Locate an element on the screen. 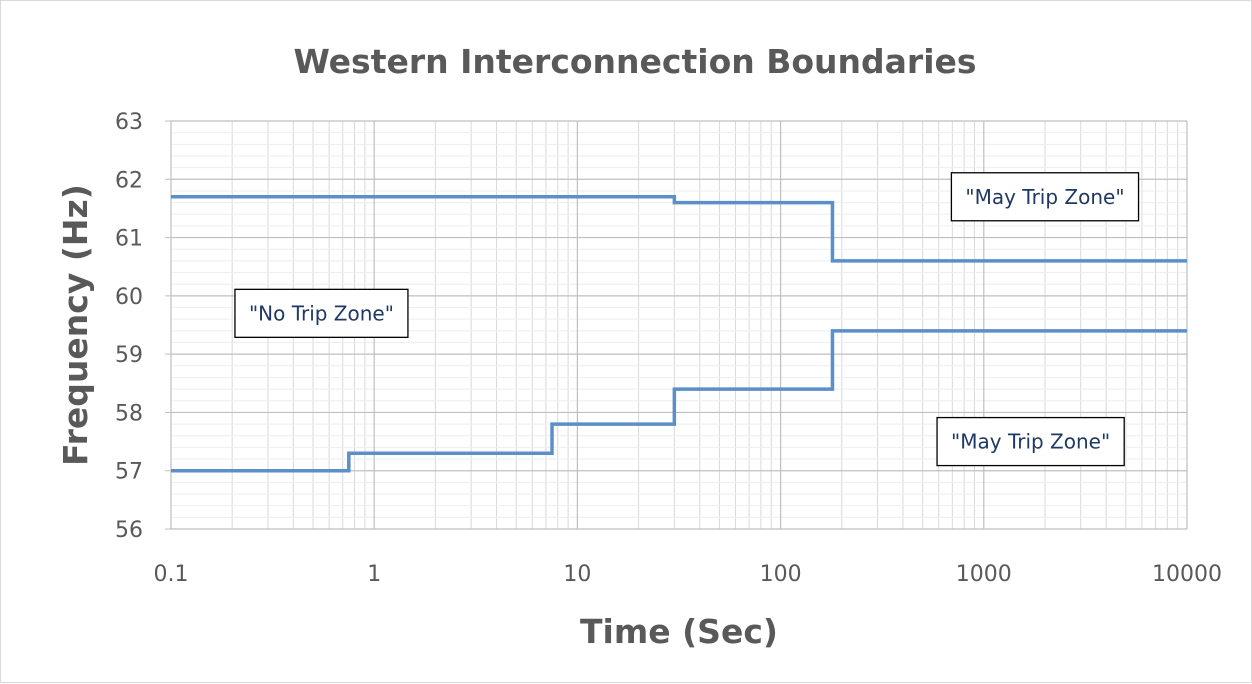  y-tick-label: 59 is located at coordinates (129, 355).